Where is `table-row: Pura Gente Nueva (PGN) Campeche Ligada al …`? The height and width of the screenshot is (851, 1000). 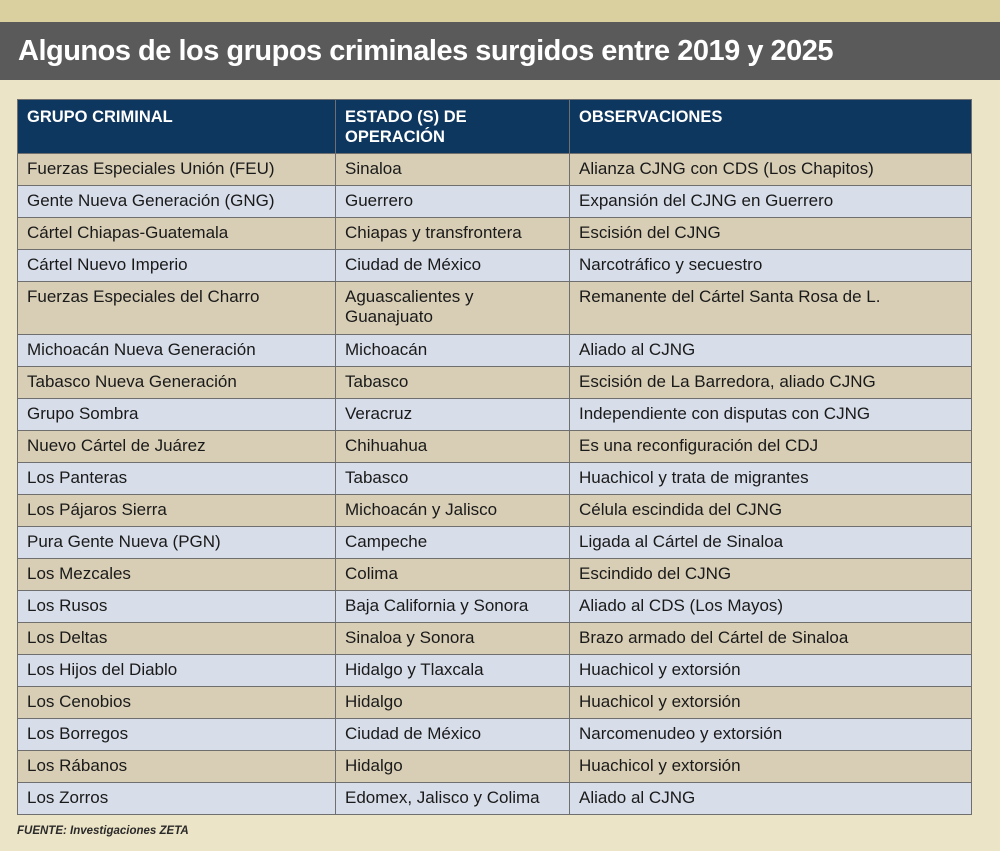 table-row: Pura Gente Nueva (PGN) Campeche Ligada al … is located at coordinates (494, 542).